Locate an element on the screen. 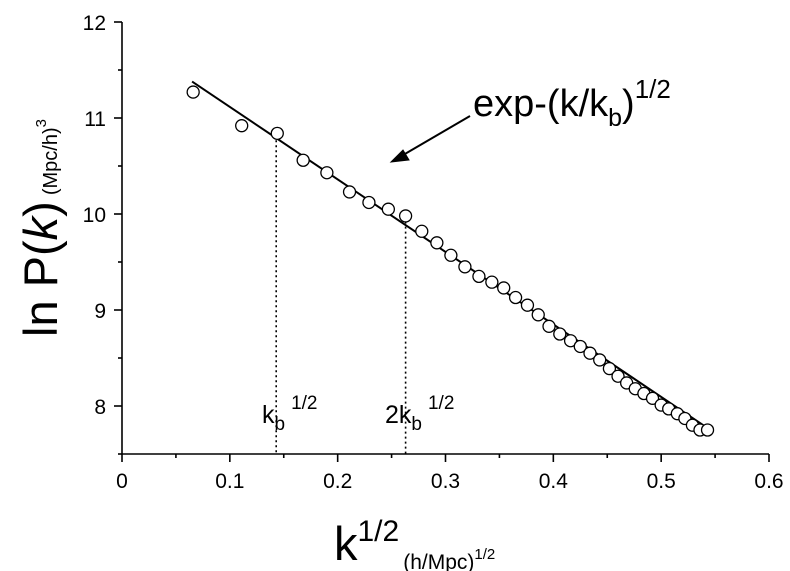 This screenshot has height=571, width=790. x-axis-label-main: k is located at coordinates (346, 543).